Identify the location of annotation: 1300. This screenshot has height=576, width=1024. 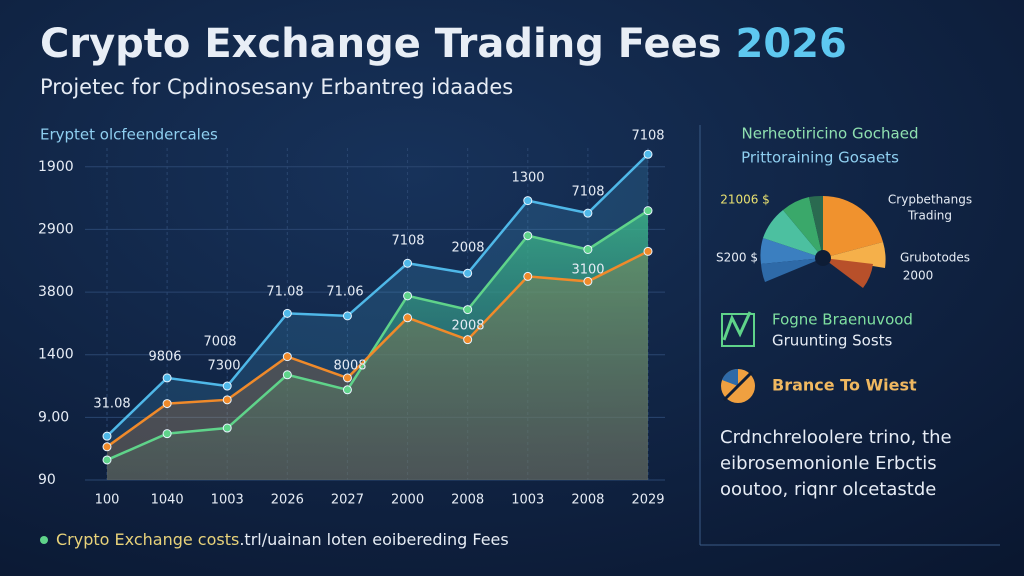
(527, 178).